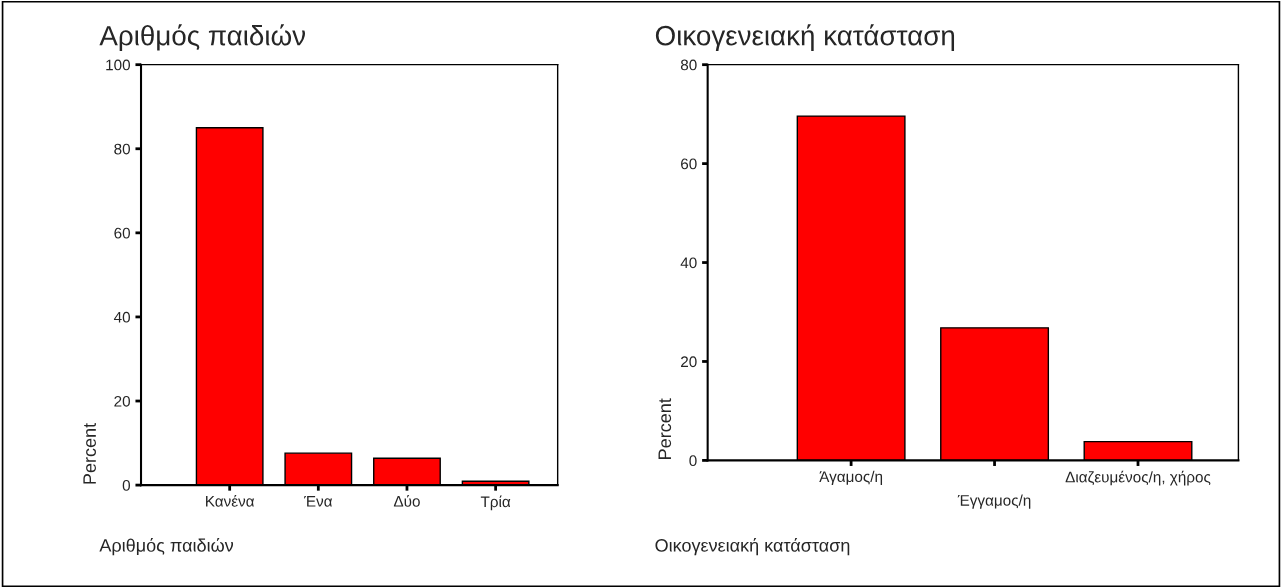 The image size is (1282, 588). I want to click on x-tick-label: Διαζευμένος/η, χήρος, so click(1138, 478).